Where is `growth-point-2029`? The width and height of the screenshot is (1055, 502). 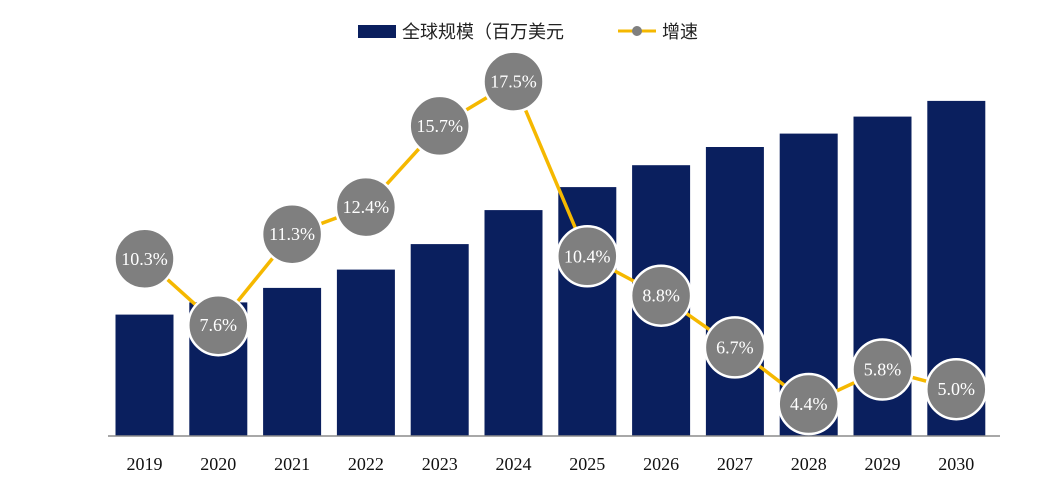
growth-point-2029 is located at coordinates (882, 369).